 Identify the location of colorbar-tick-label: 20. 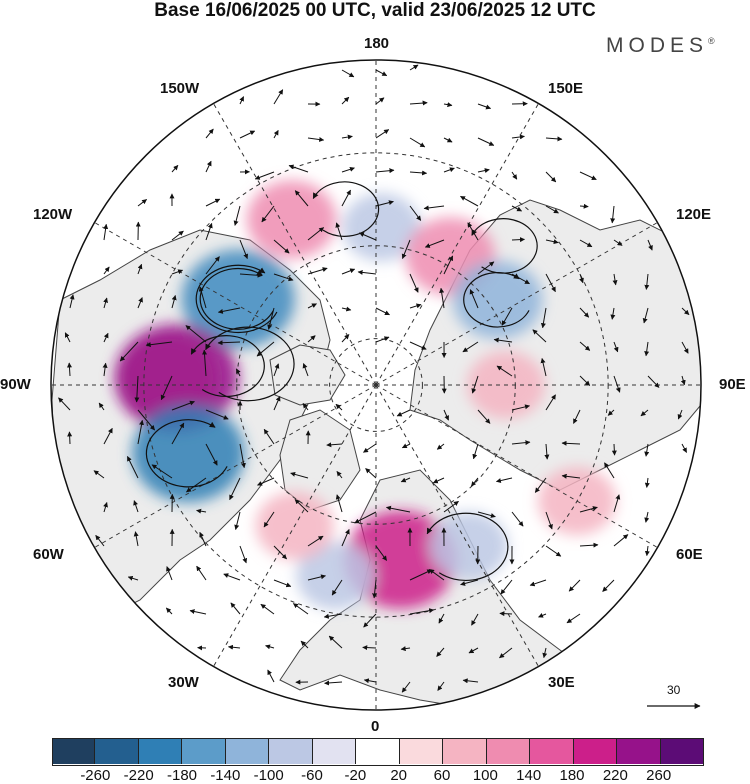
(398, 775).